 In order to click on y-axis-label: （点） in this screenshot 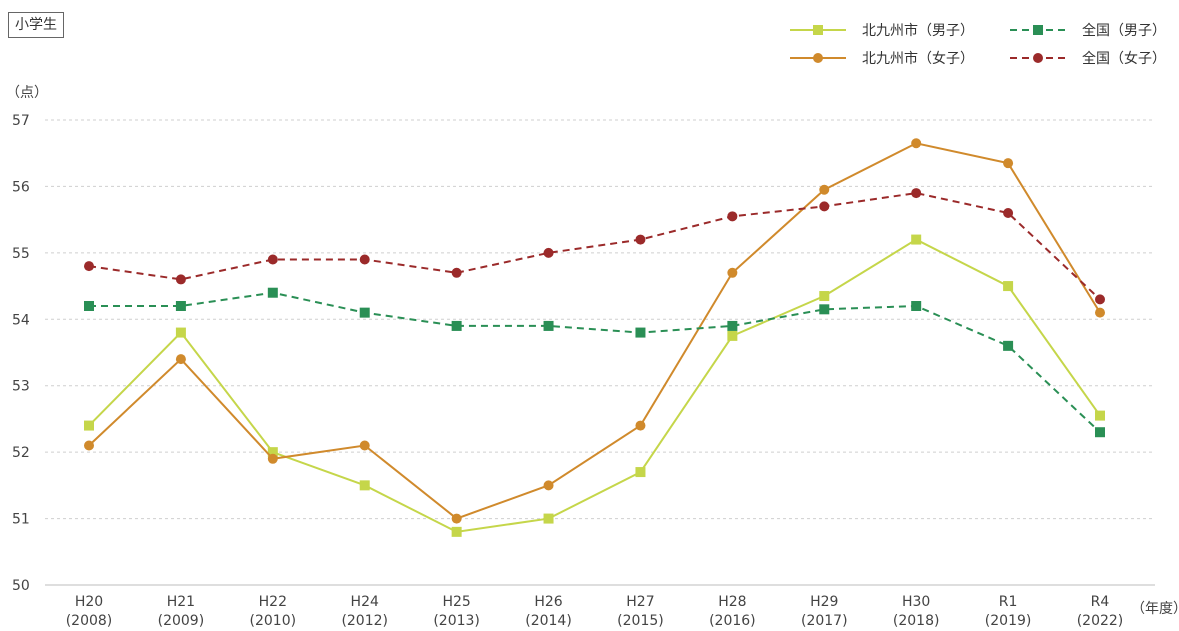, I will do `click(27, 93)`.